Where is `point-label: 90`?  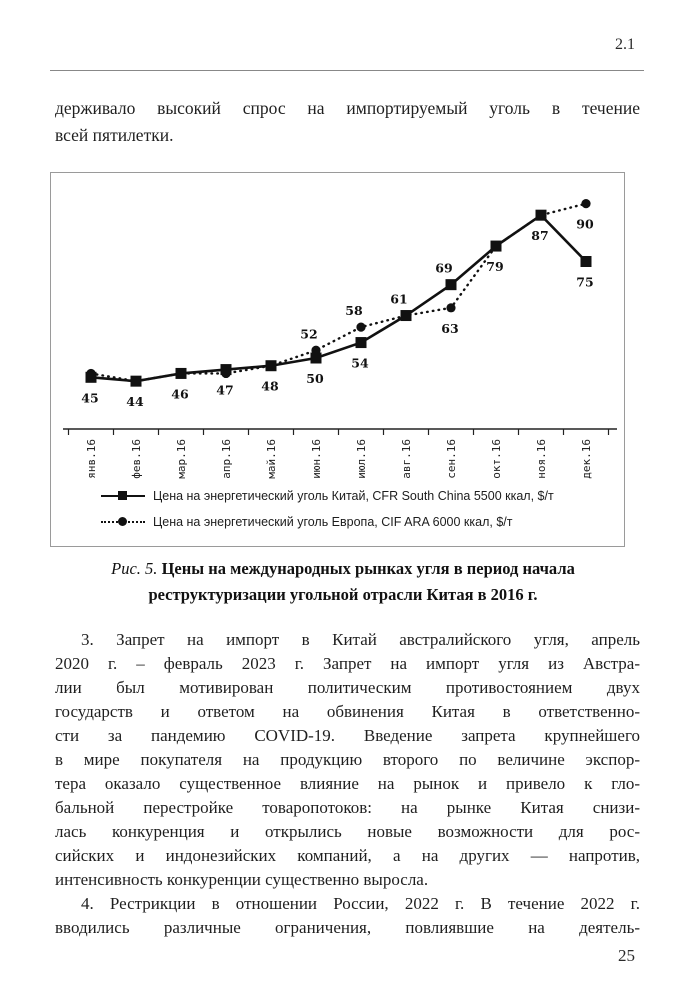
point-label: 90 is located at coordinates (585, 224).